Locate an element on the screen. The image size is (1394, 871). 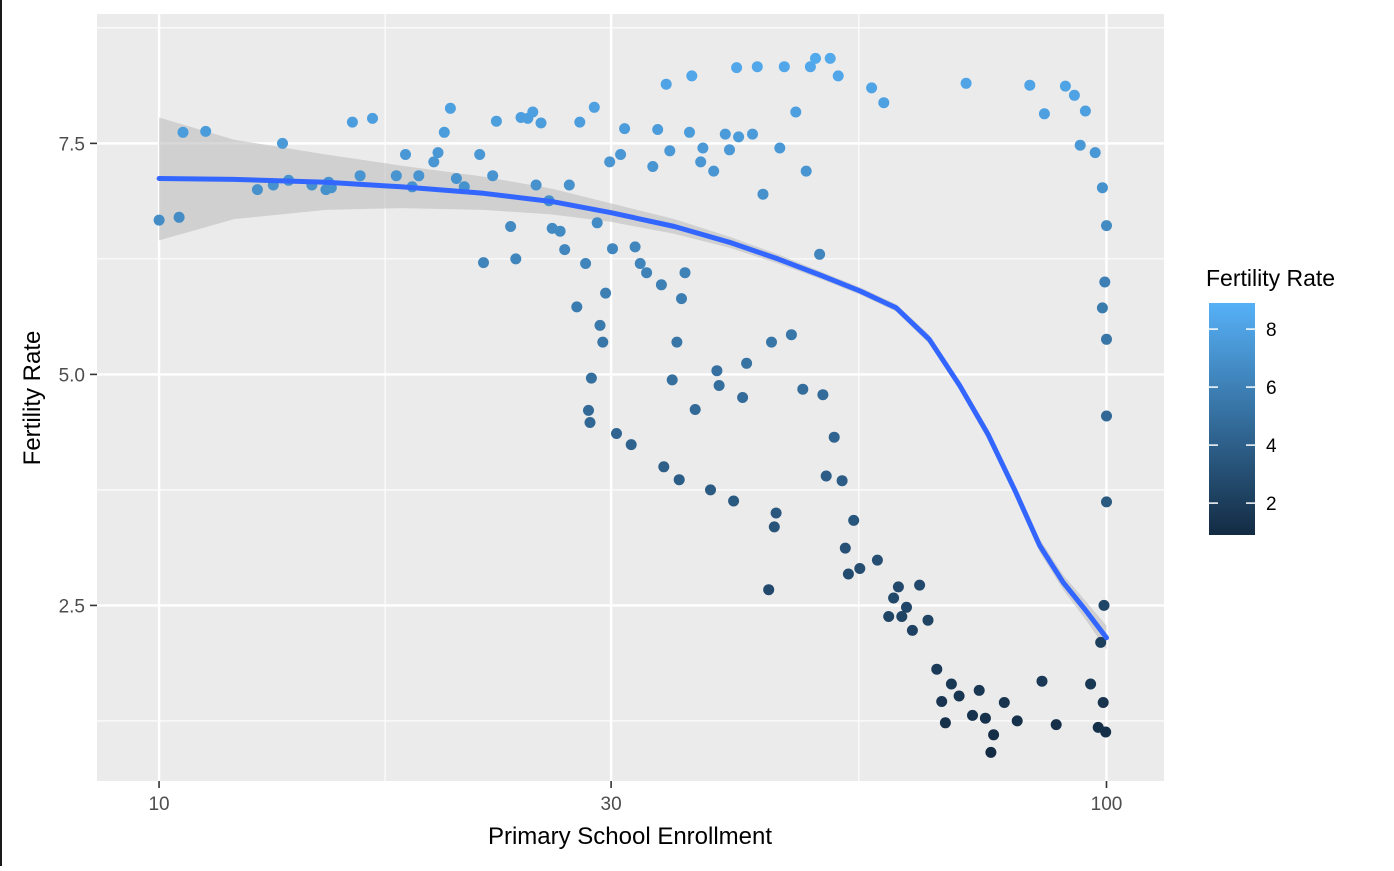
x-tick-label: 100 is located at coordinates (1107, 804).